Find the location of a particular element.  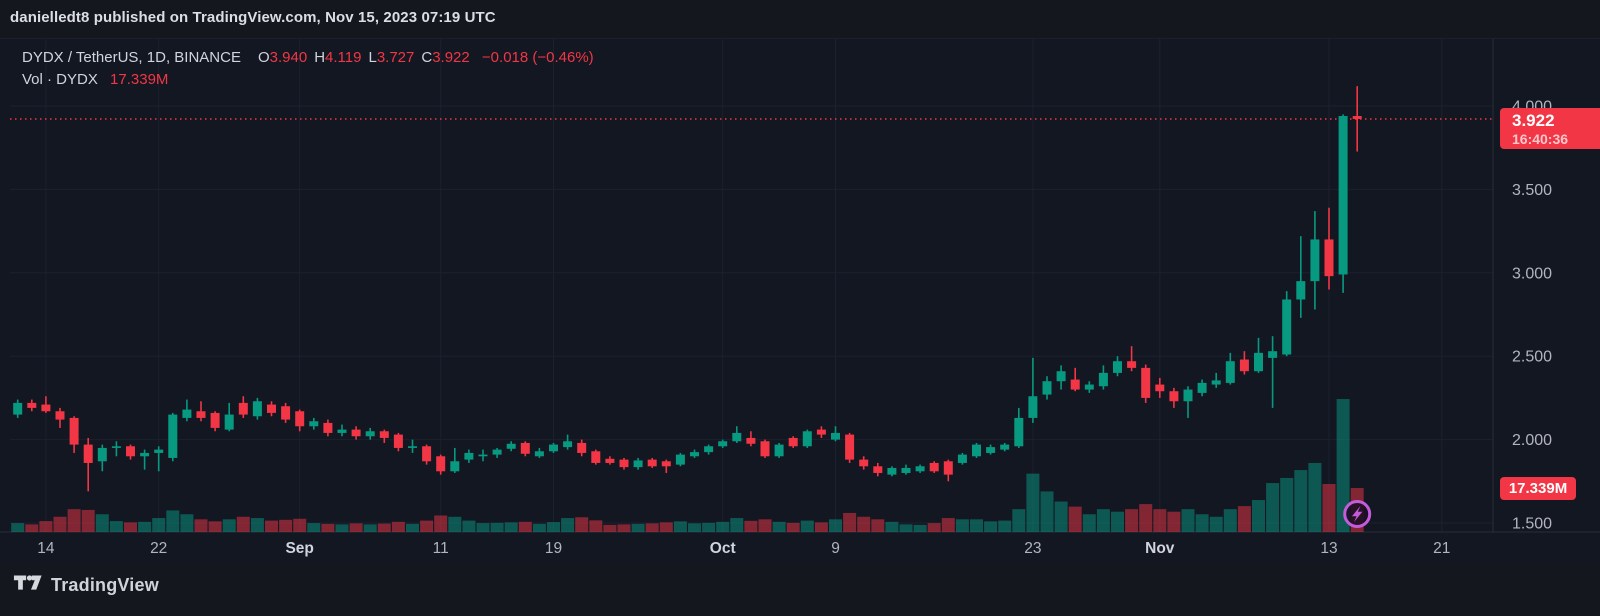

close-label: C is located at coordinates (427, 57).